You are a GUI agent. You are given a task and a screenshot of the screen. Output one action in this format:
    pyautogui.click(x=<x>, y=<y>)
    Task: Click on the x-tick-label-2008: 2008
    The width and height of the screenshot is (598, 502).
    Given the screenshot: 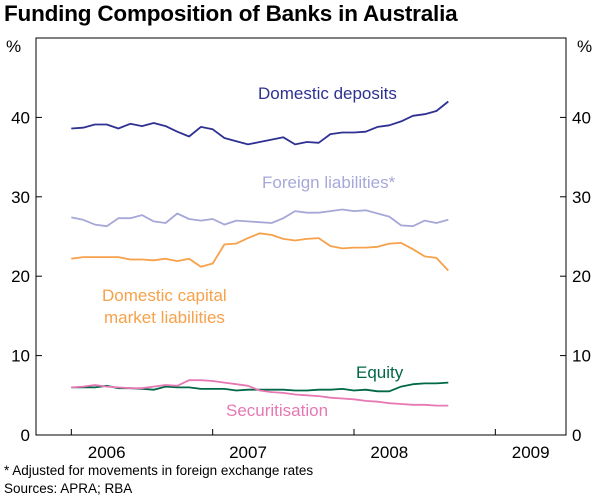 What is the action you would take?
    pyautogui.click(x=389, y=452)
    